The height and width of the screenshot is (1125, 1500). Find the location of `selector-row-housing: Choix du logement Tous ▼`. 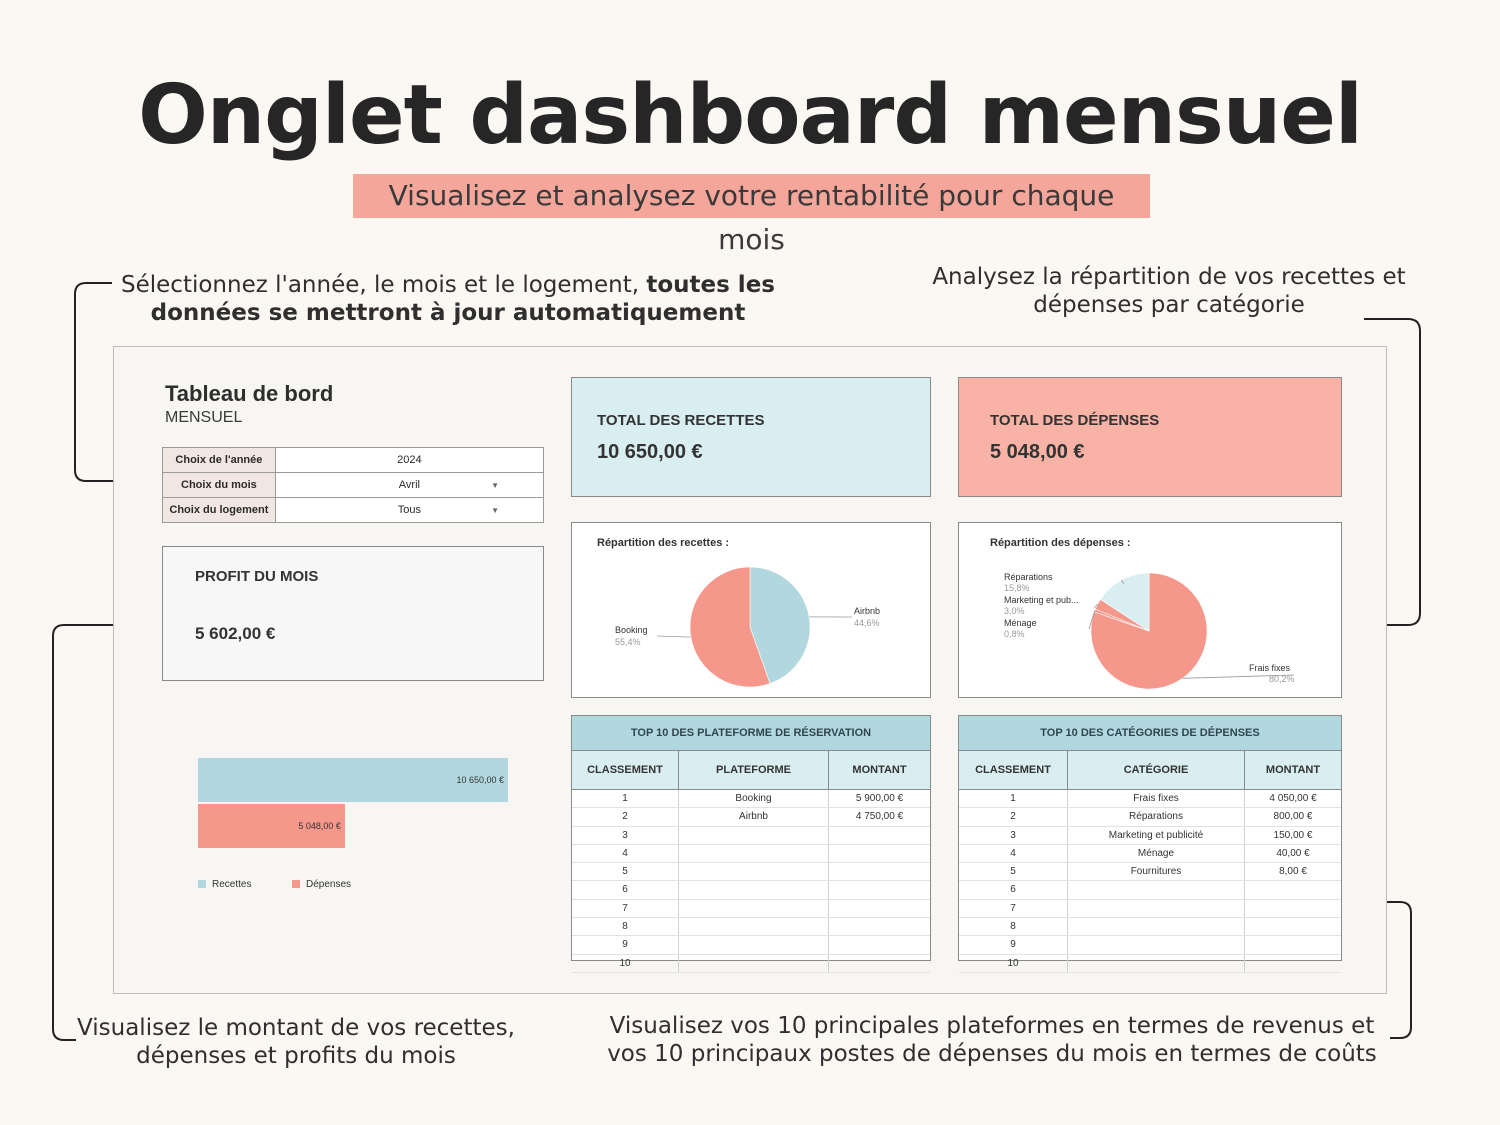

selector-row-housing: Choix du logement Tous ▼ is located at coordinates (353, 510).